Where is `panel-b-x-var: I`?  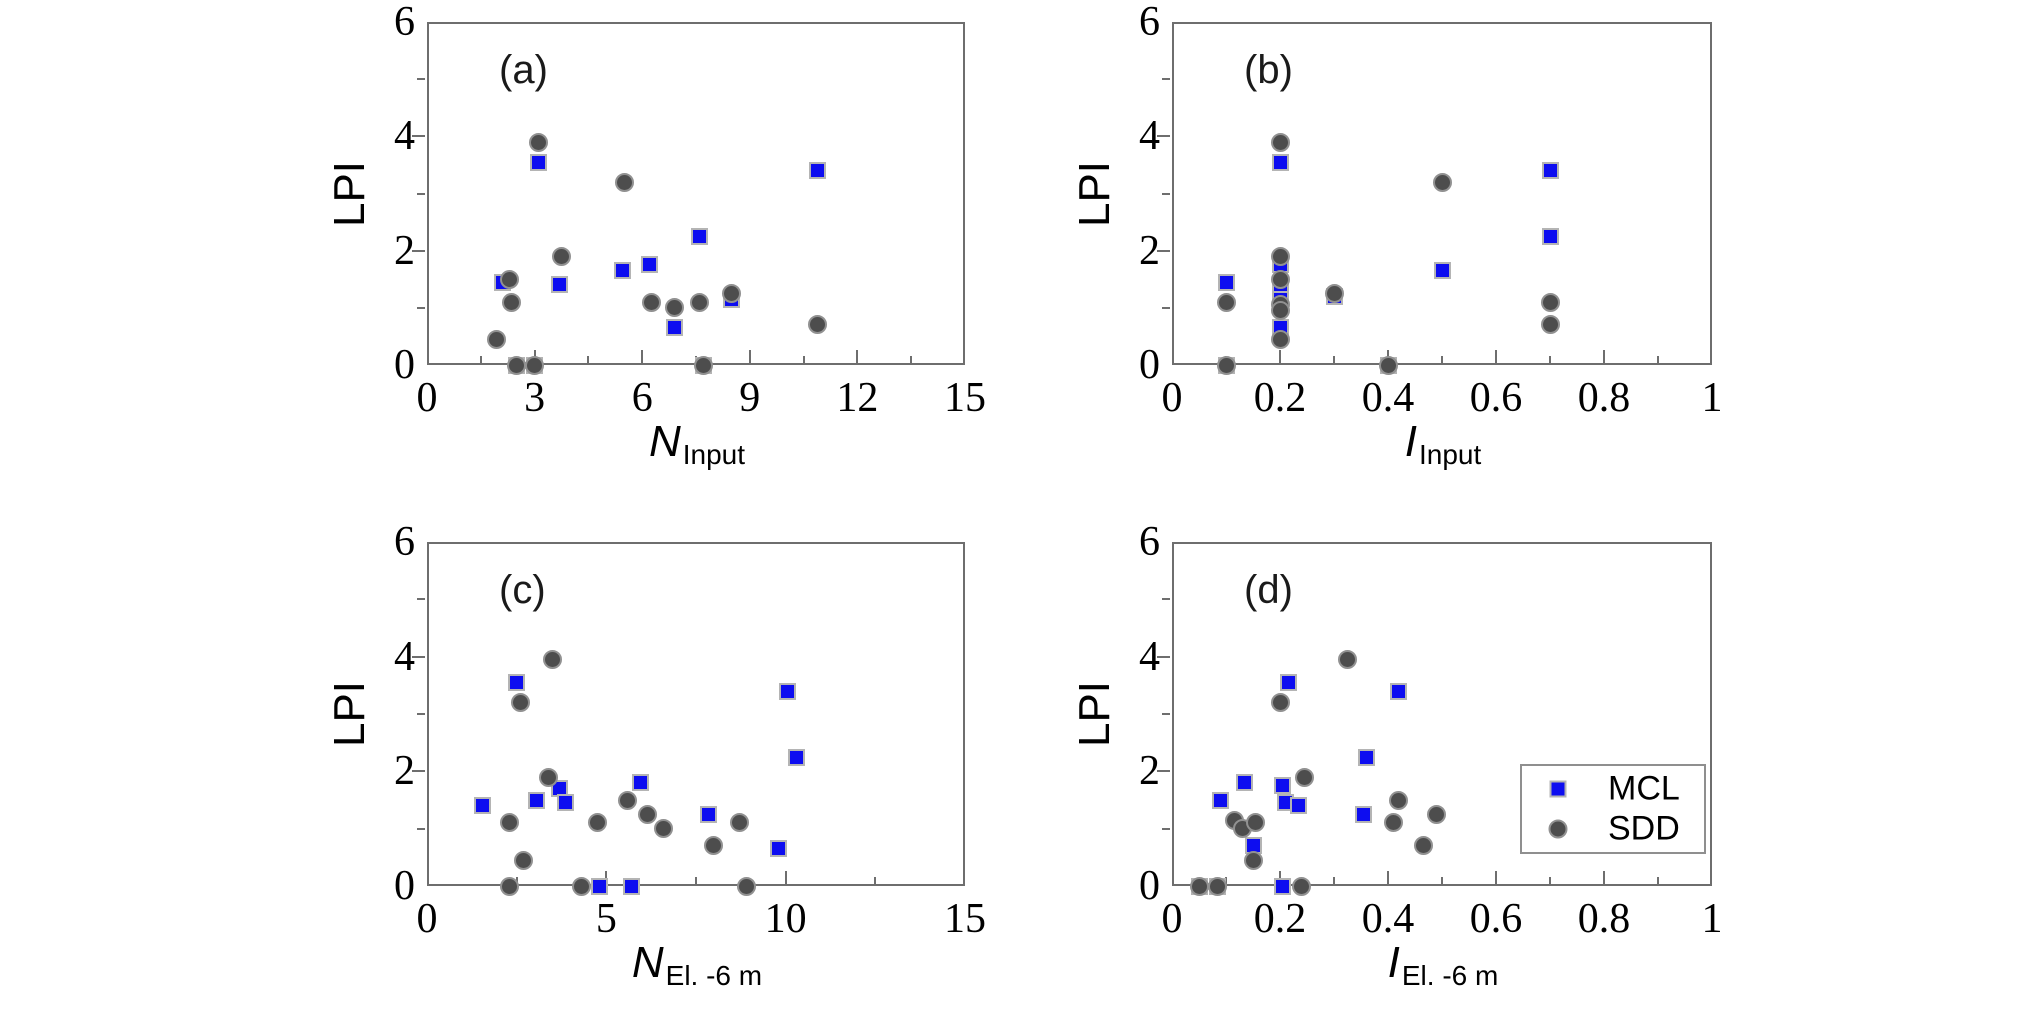
panel-b-x-var: I is located at coordinates (1410, 441).